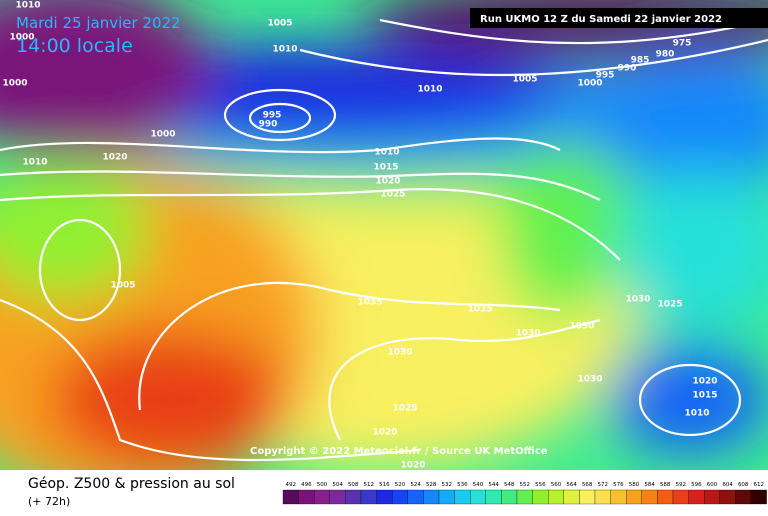 The height and width of the screenshot is (516, 768). What do you see at coordinates (696, 485) in the screenshot?
I see `scale-label: 596` at bounding box center [696, 485].